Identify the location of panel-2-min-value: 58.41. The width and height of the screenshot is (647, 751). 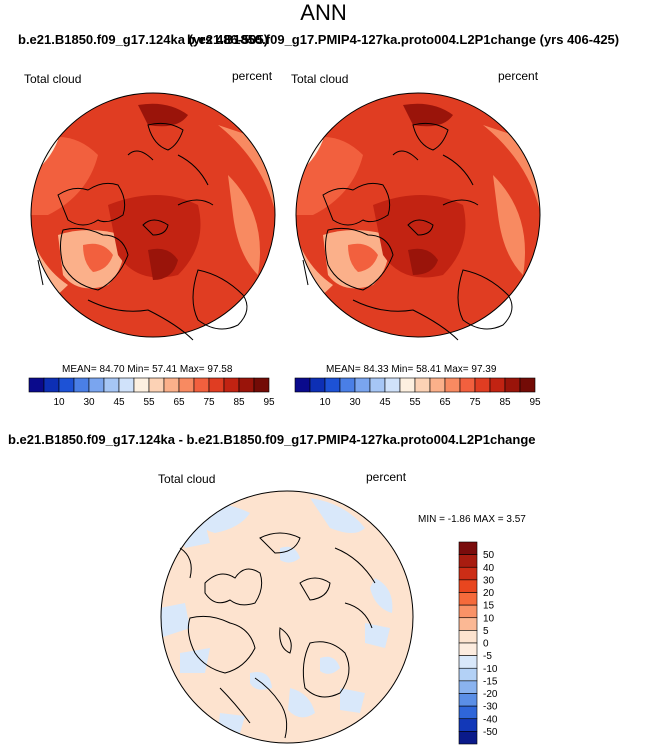
(429, 369).